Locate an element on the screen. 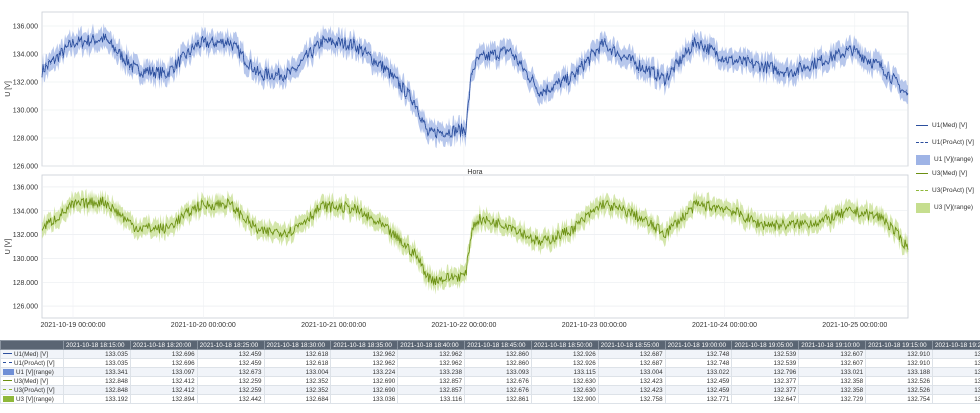  legend-label: U3(ProAct) [V] is located at coordinates (953, 190).